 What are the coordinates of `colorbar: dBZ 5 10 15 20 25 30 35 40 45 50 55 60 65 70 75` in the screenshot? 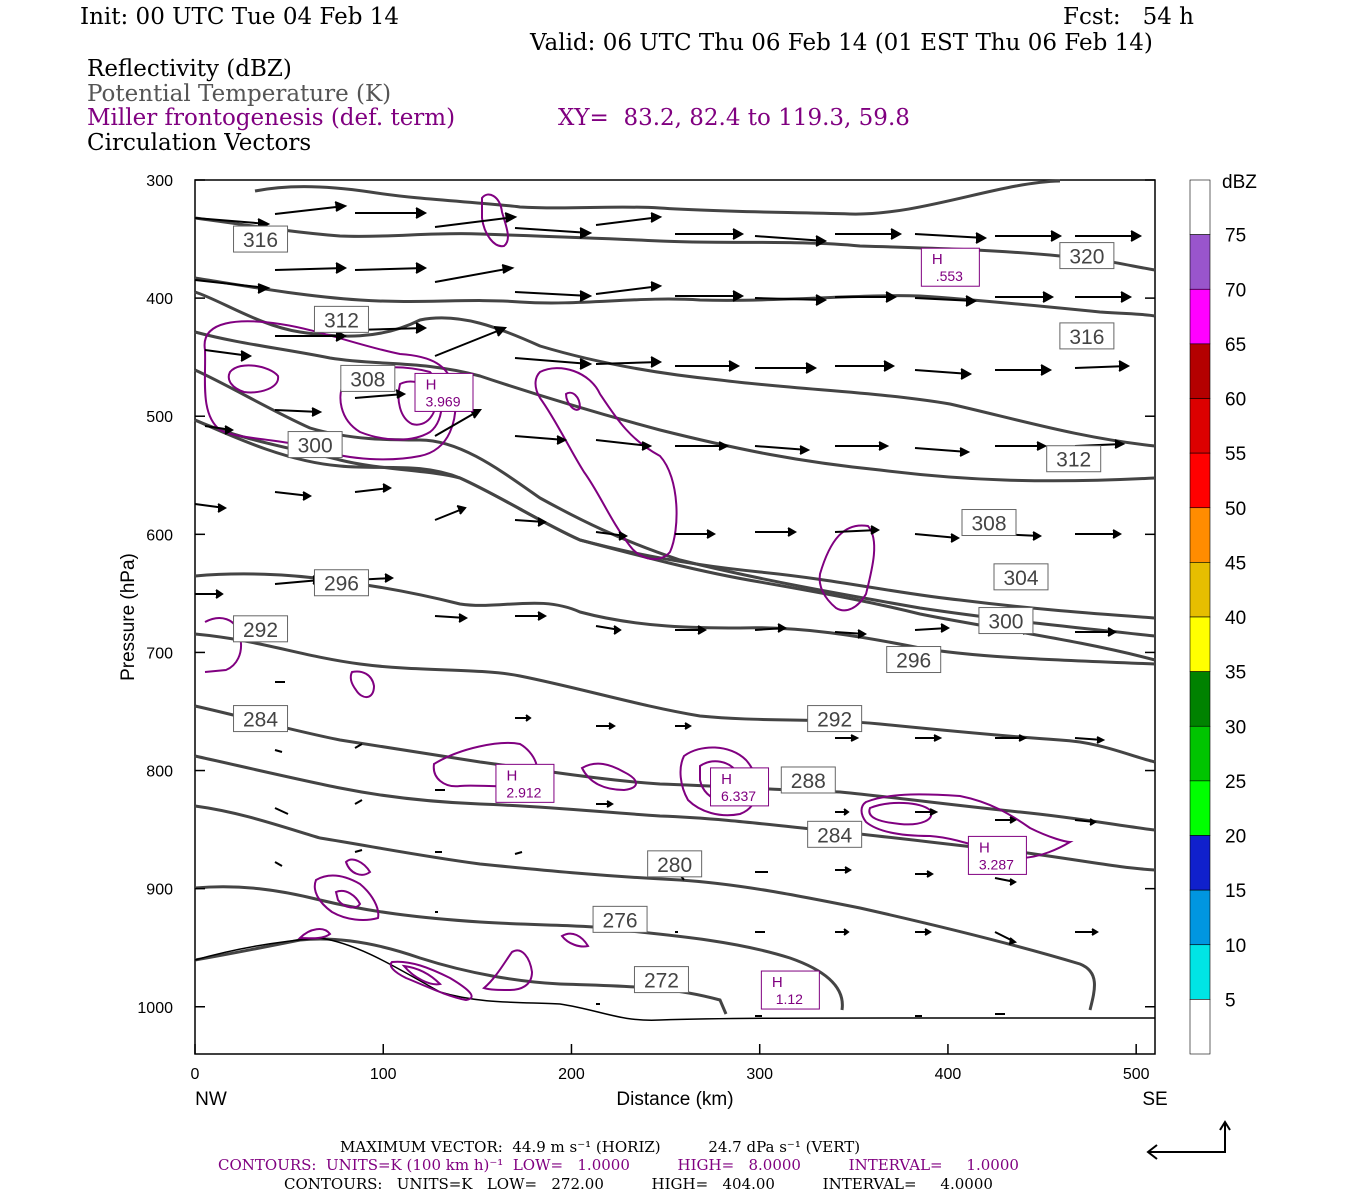 It's located at (1223, 613).